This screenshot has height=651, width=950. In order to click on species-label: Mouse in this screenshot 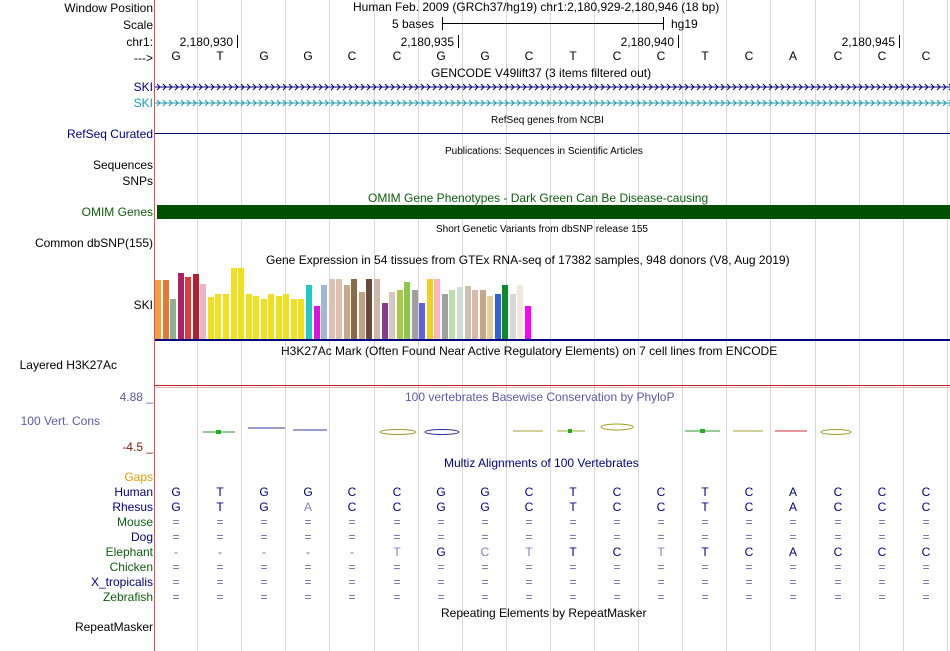, I will do `click(134, 522)`.